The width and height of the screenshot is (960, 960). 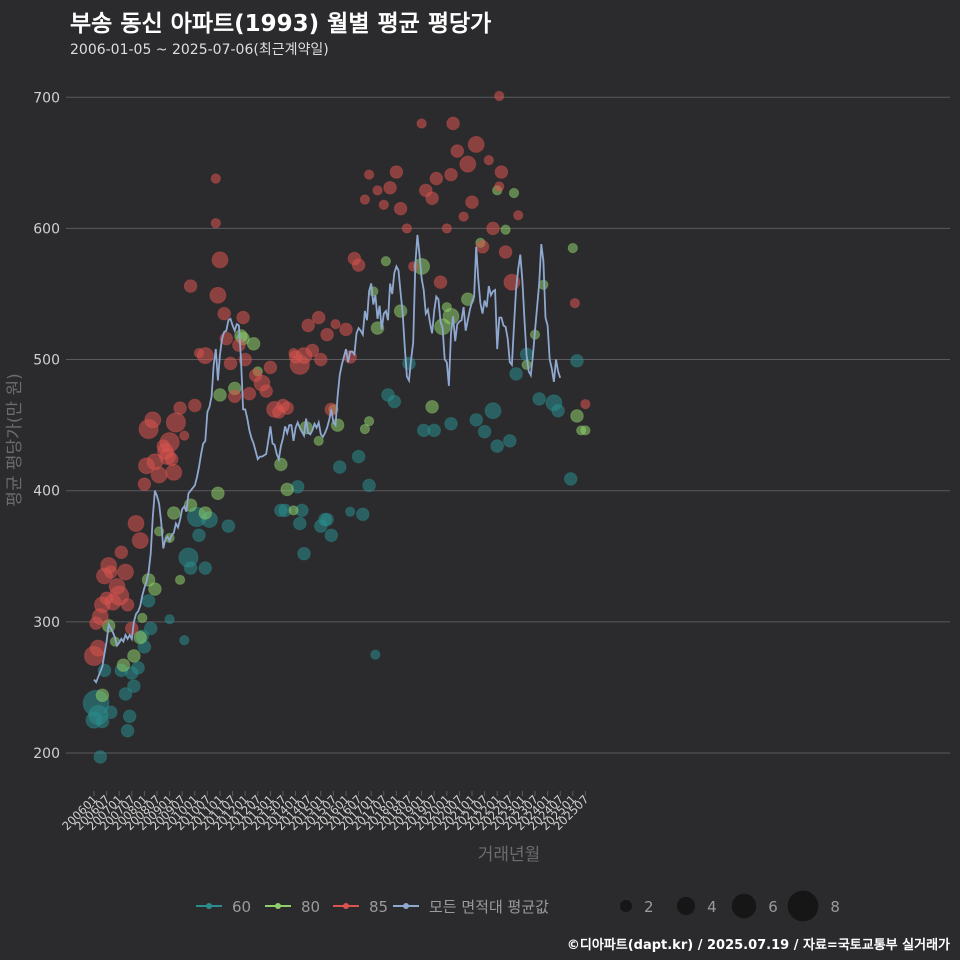 I want to click on chart-subtitle: 2006-01-05 ~ 2025-07-06(최근계약일), so click(x=199, y=50).